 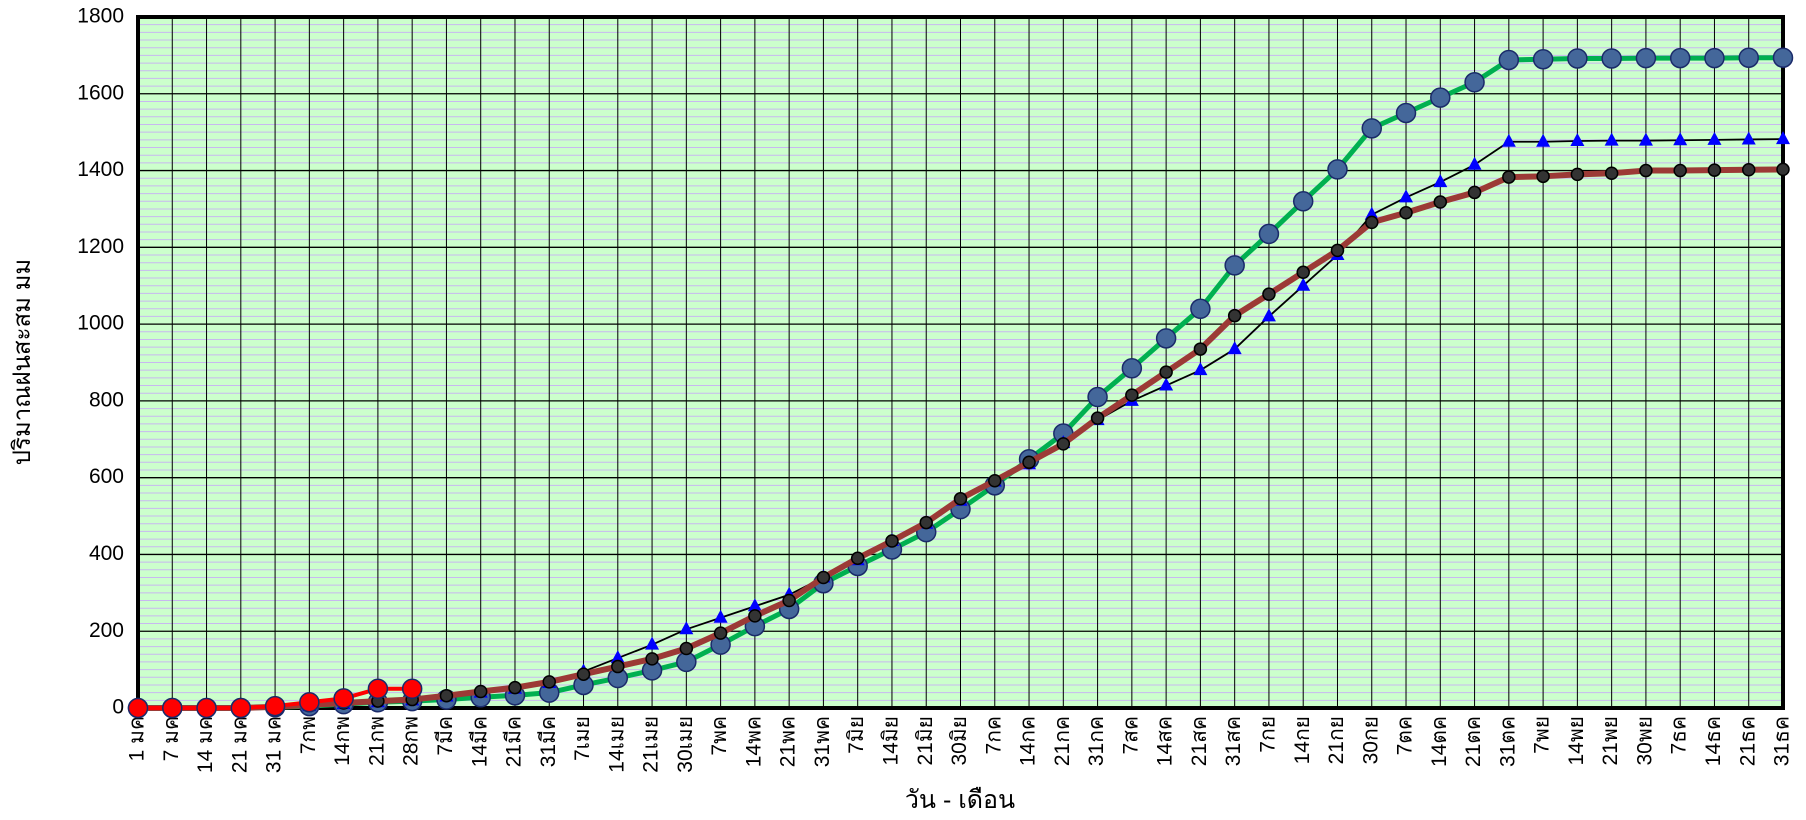 What do you see at coordinates (22, 362) in the screenshot?
I see `y-axis-title: ปริมาณฝนสะสม มม` at bounding box center [22, 362].